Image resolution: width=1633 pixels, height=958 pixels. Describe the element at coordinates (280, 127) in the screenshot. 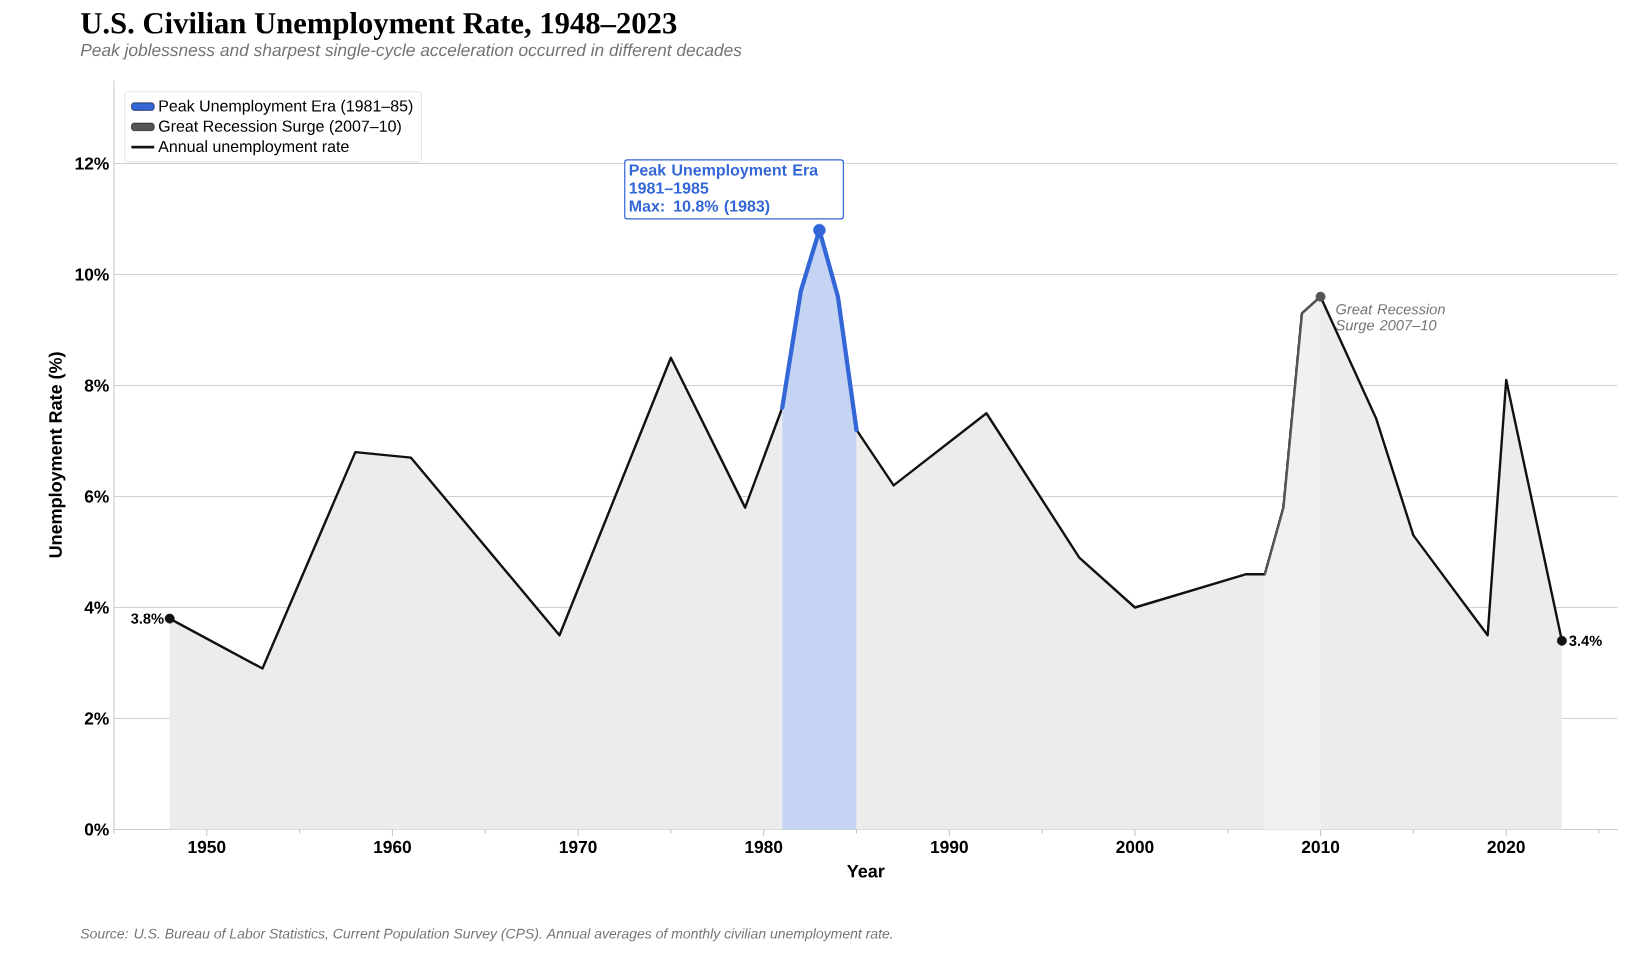

I see `legend-label: Great Recession Surge (2007–10)` at that location.